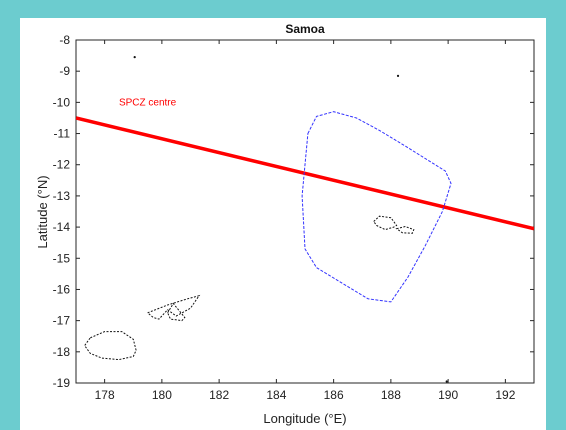 The image size is (566, 430). What do you see at coordinates (505, 395) in the screenshot?
I see `x-tick-label: 192` at bounding box center [505, 395].